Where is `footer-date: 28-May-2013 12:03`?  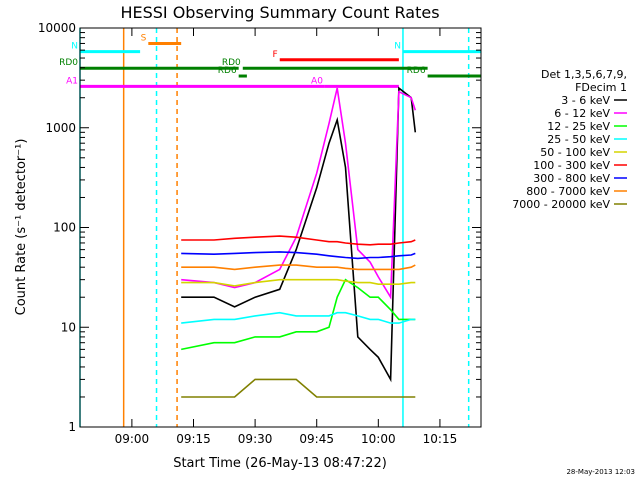 footer-date: 28-May-2013 12:03 is located at coordinates (600, 472).